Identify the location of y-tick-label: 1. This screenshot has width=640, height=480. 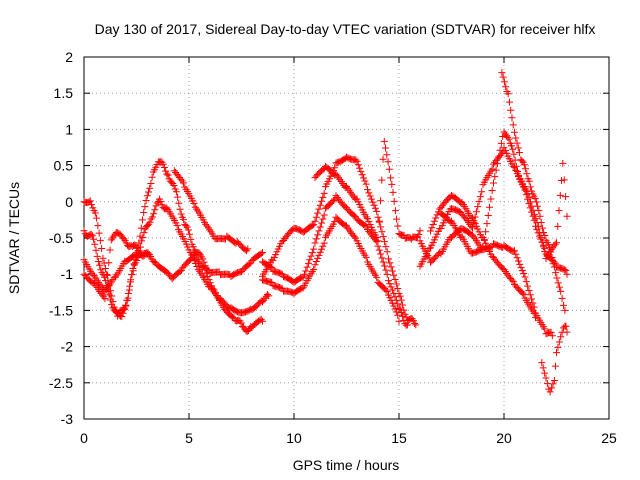
(69, 129).